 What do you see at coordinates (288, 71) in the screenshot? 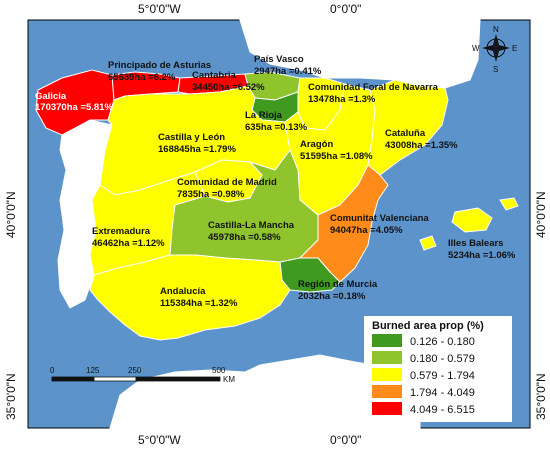
I see `svg-text: 2947ha =0.41%` at bounding box center [288, 71].